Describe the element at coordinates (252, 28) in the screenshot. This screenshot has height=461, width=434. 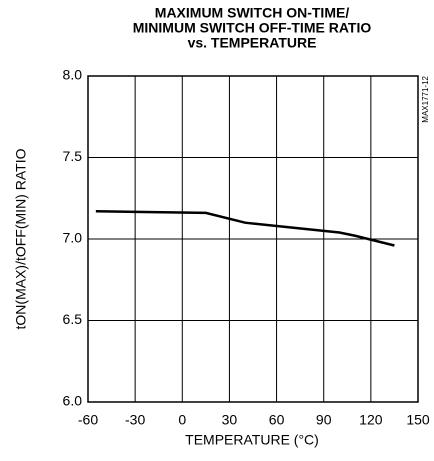
I see `chart-title: MINIMUM SWITCH OFF-TIME RATIO` at that location.